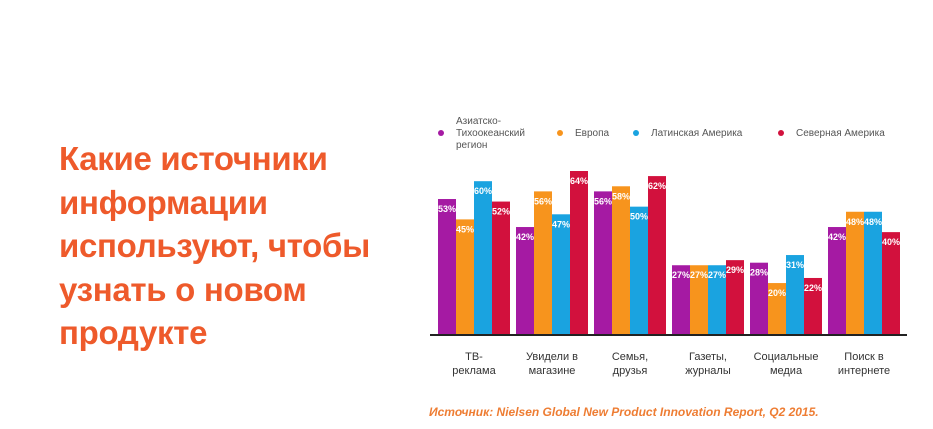 This screenshot has width=933, height=429. What do you see at coordinates (478, 121) in the screenshot?
I see `legend-label: Азиатско-` at bounding box center [478, 121].